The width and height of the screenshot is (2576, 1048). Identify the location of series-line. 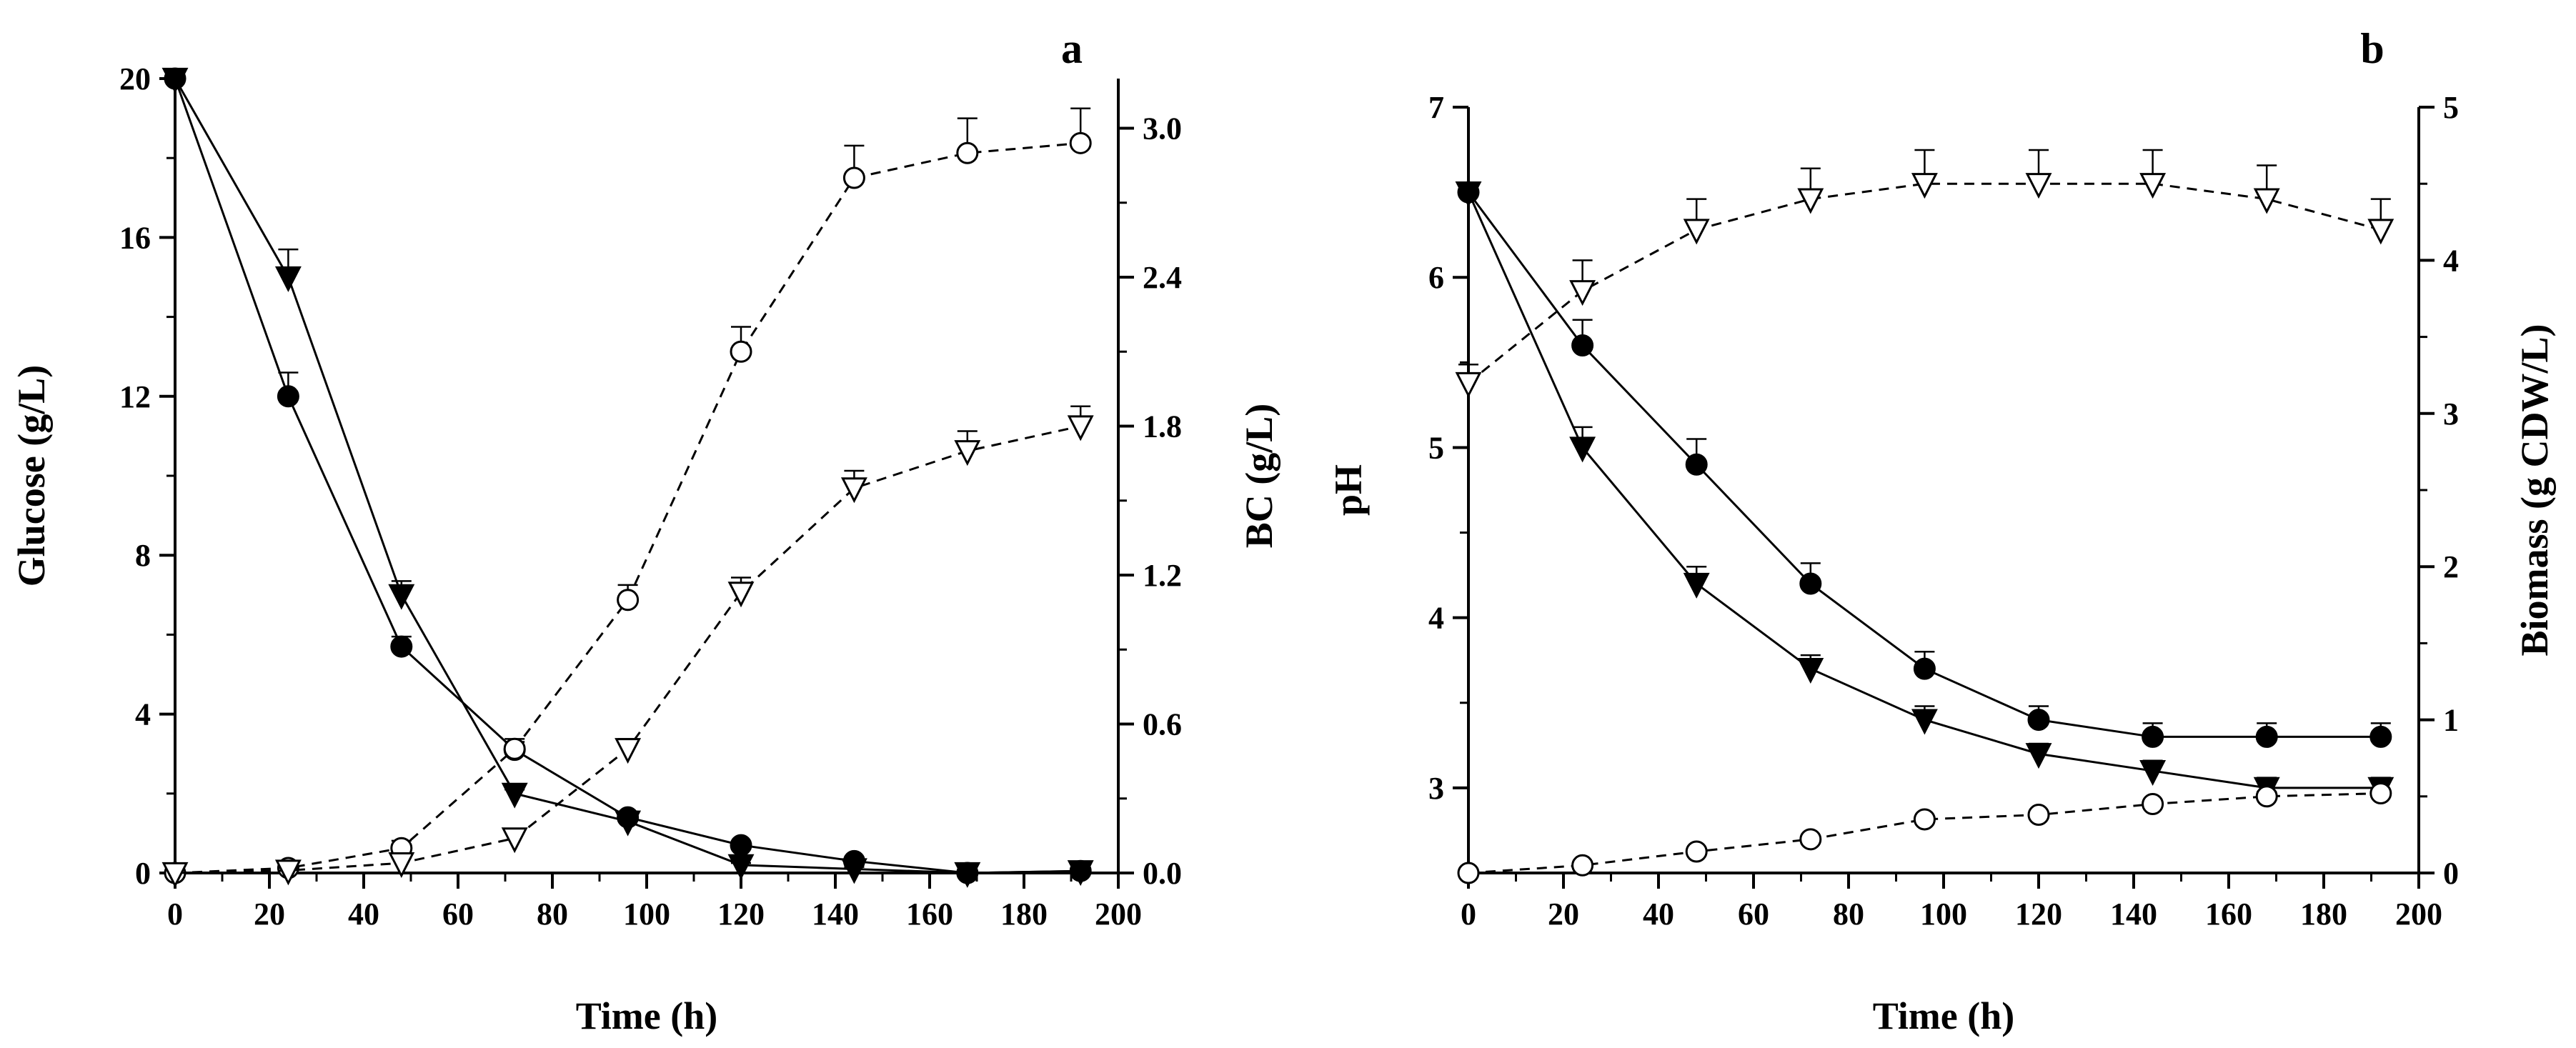
(1925, 283).